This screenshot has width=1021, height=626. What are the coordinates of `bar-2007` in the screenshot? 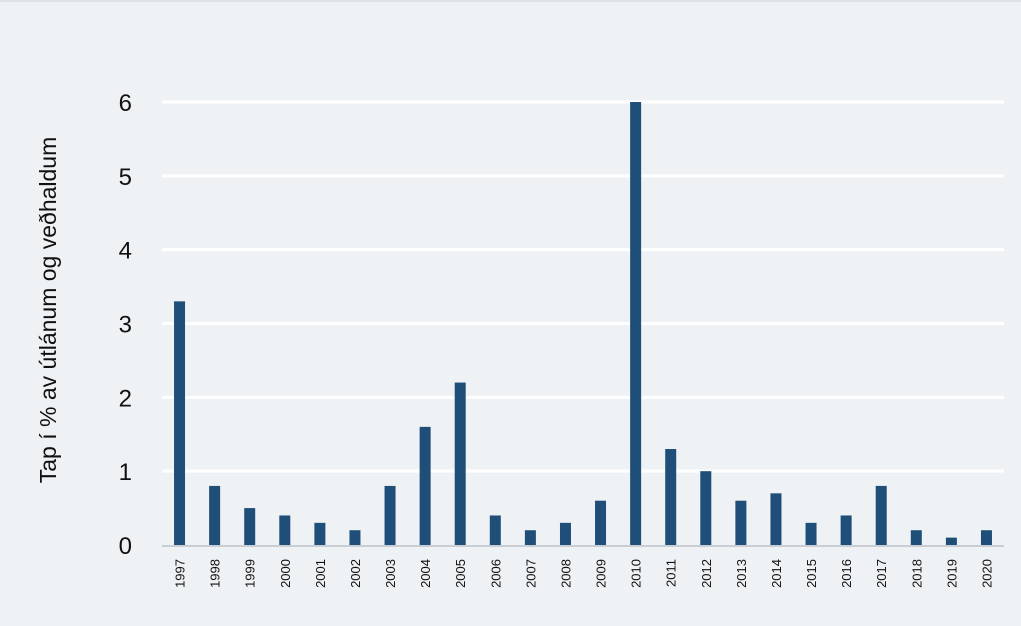 It's located at (530, 537).